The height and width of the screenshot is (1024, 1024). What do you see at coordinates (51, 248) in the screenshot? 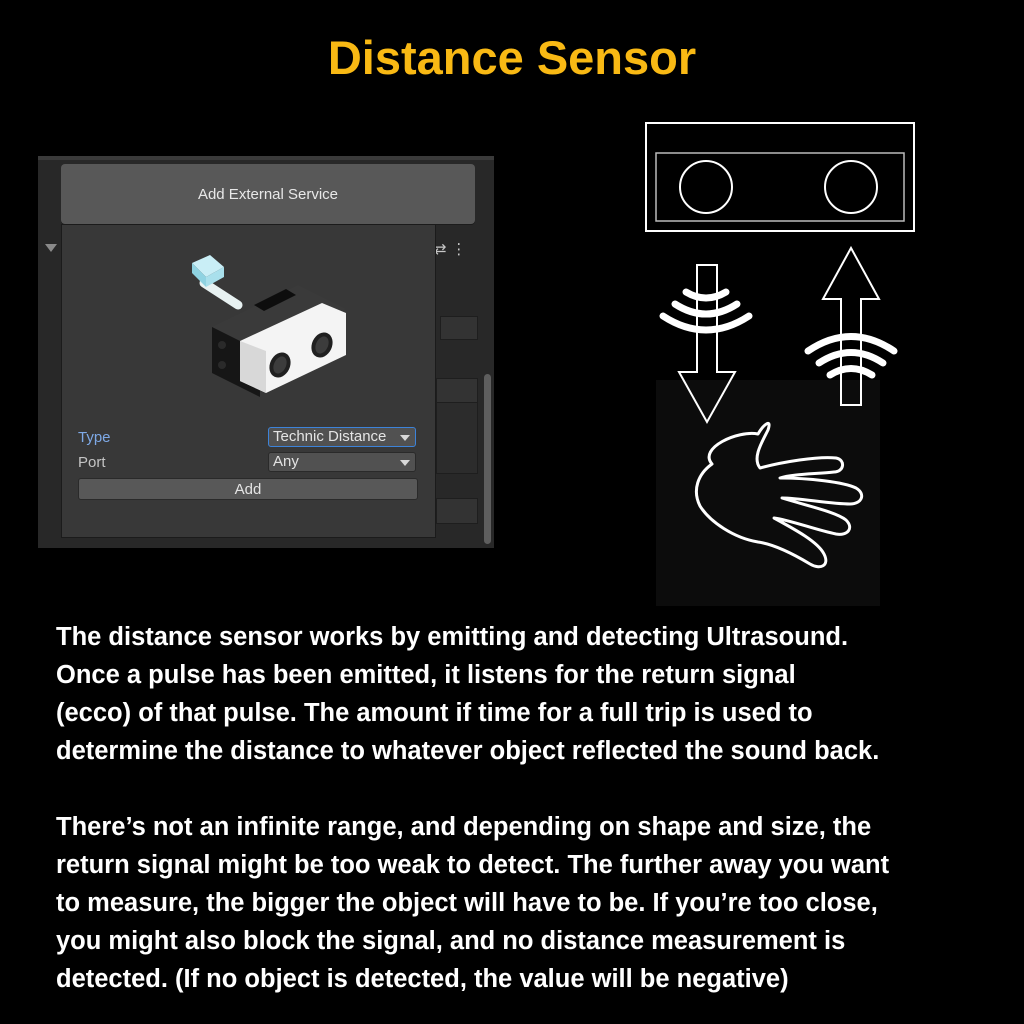
I see `foldout-arrow-icon` at bounding box center [51, 248].